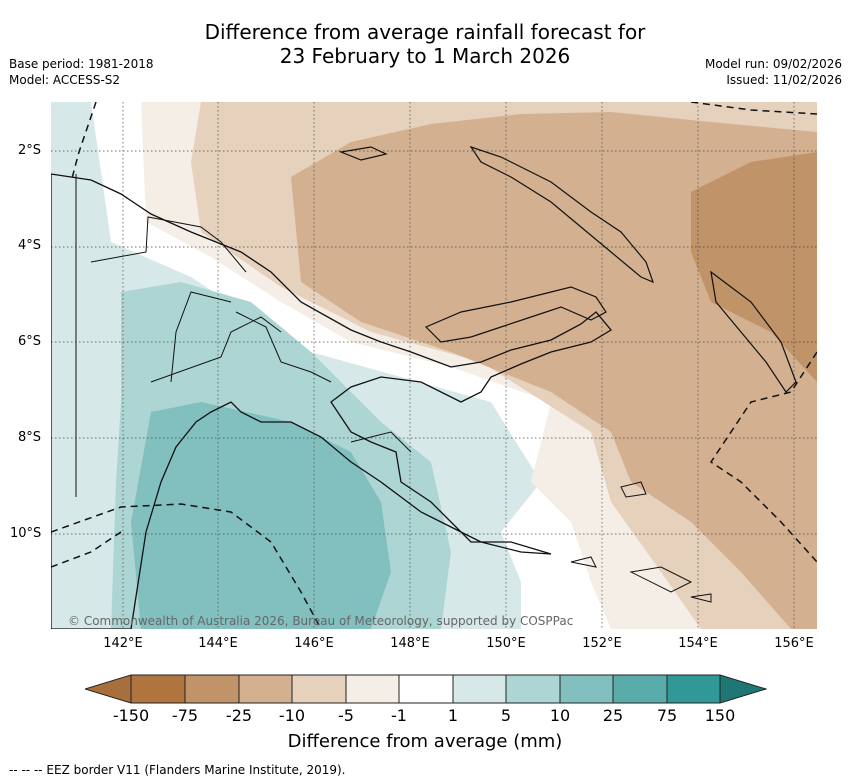 The width and height of the screenshot is (850, 781). I want to click on base-period: Base period: 1981-2018, so click(81, 64).